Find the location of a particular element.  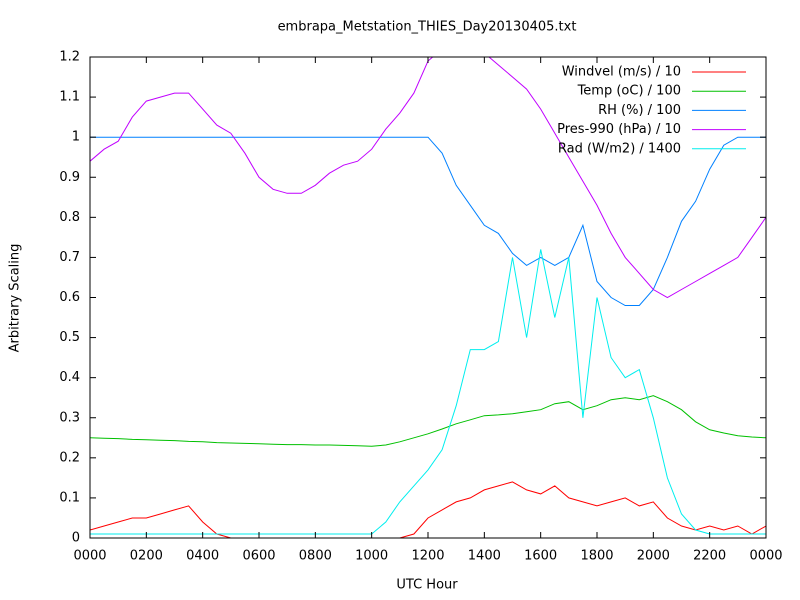

x-tick-label: 0600 is located at coordinates (258, 556).